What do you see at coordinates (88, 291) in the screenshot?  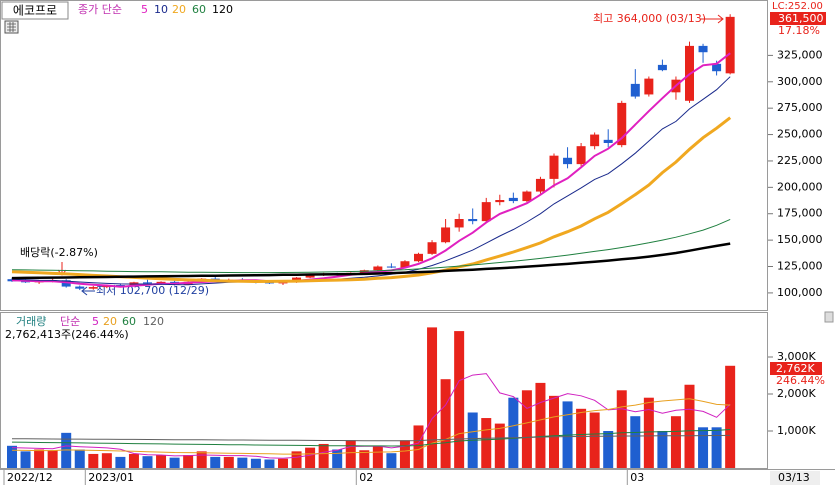 I see `low-arrow` at bounding box center [88, 291].